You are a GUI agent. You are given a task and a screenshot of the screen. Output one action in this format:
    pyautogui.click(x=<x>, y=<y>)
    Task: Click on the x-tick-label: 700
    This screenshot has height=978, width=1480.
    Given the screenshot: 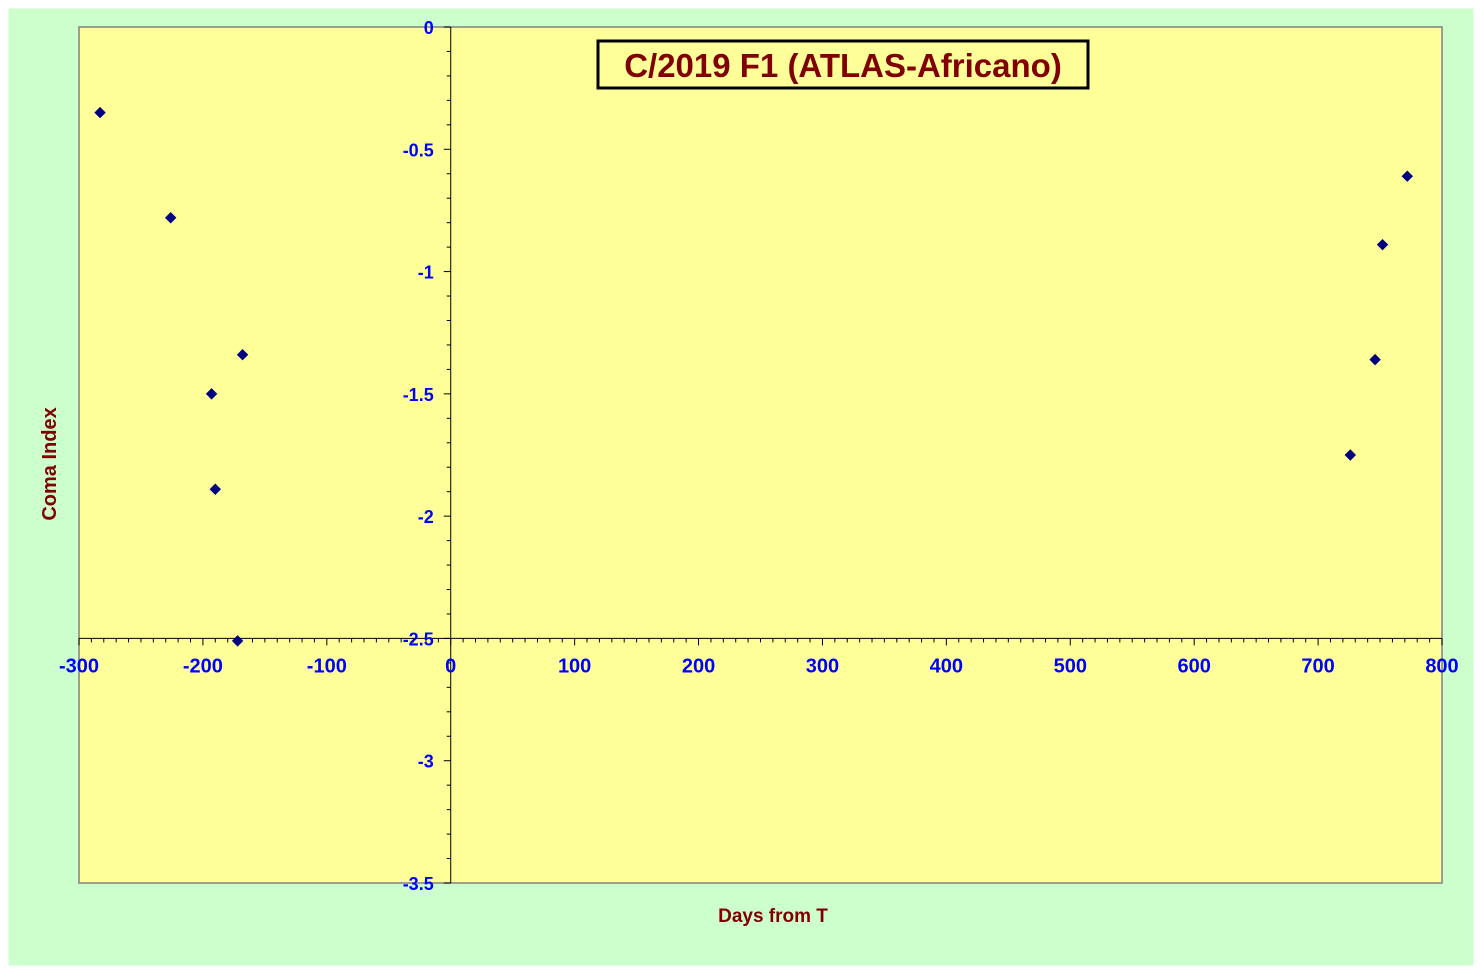 What is the action you would take?
    pyautogui.click(x=1317, y=666)
    